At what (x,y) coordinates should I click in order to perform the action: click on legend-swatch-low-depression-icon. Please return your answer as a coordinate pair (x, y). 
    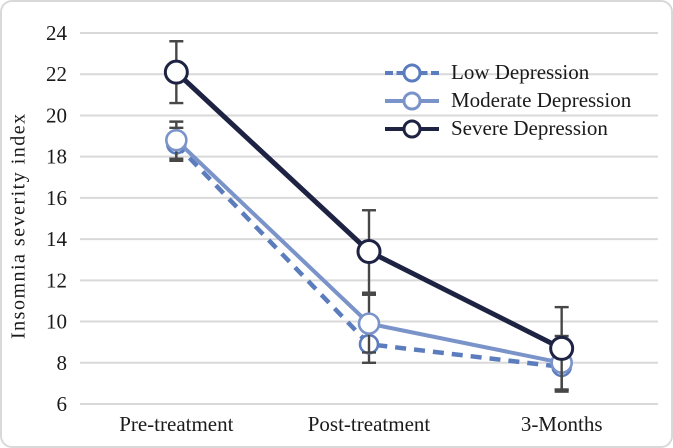
    Looking at the image, I should click on (412, 73).